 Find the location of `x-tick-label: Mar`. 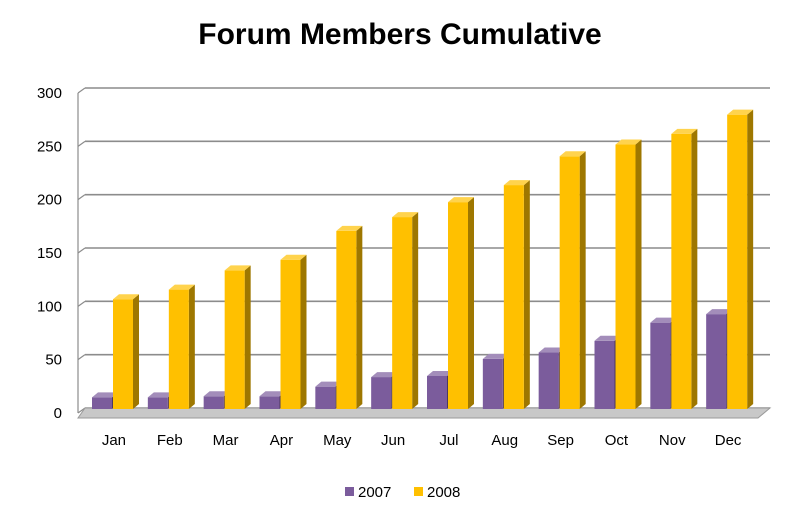

x-tick-label: Mar is located at coordinates (226, 440).